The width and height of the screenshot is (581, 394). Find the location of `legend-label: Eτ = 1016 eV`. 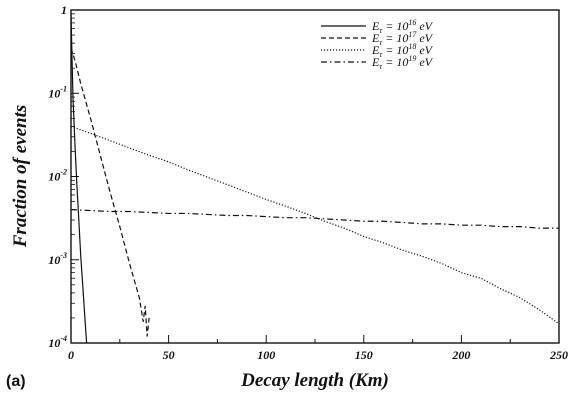

legend-label: Eτ = 1016 eV is located at coordinates (402, 26).